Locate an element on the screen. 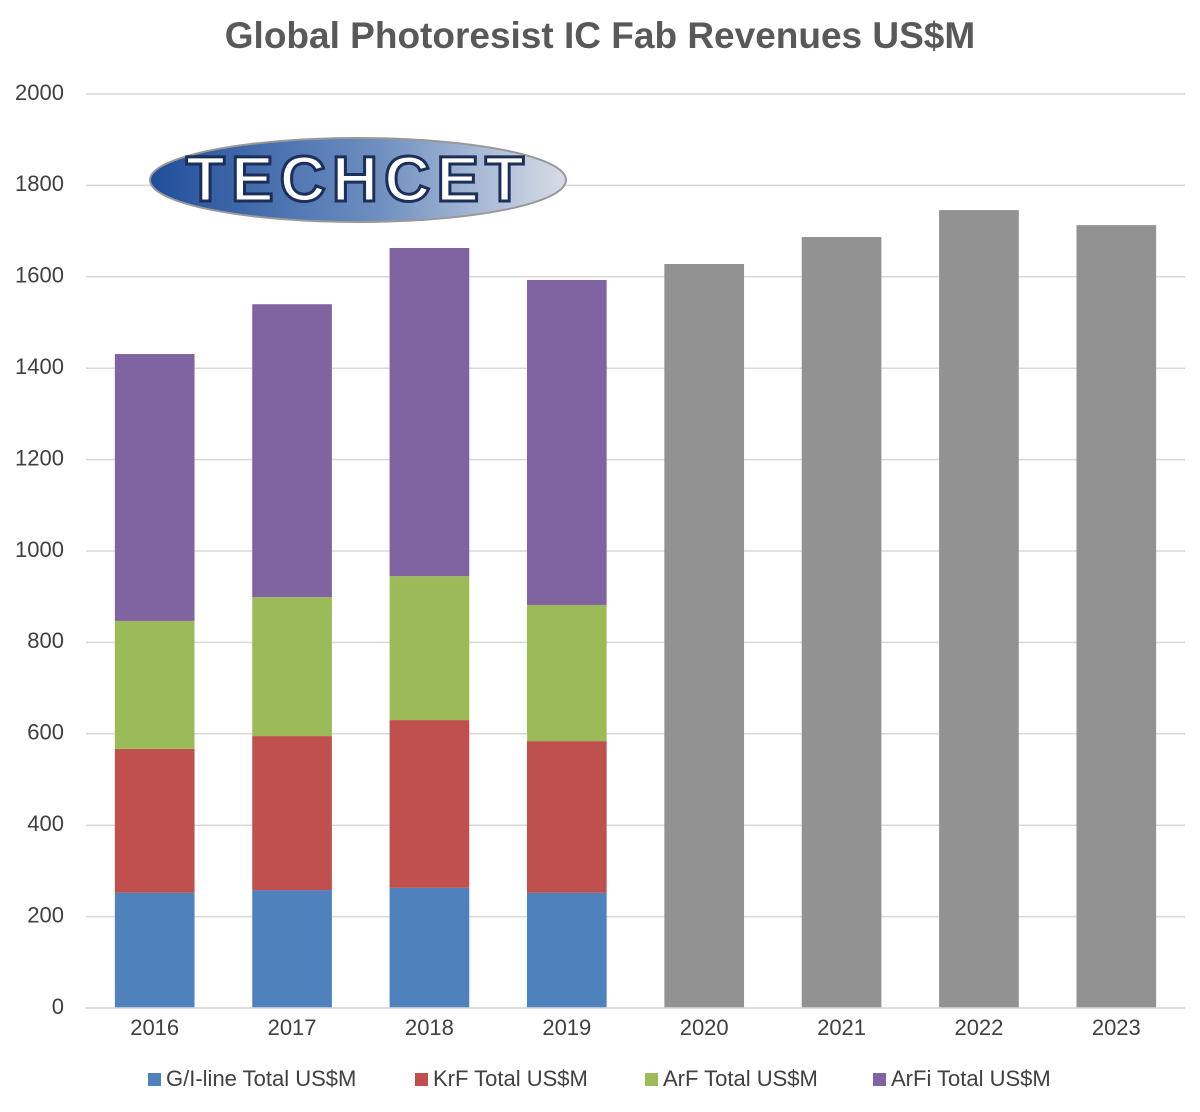 This screenshot has width=1200, height=1112. x-tick-label: 2020 is located at coordinates (704, 1027).